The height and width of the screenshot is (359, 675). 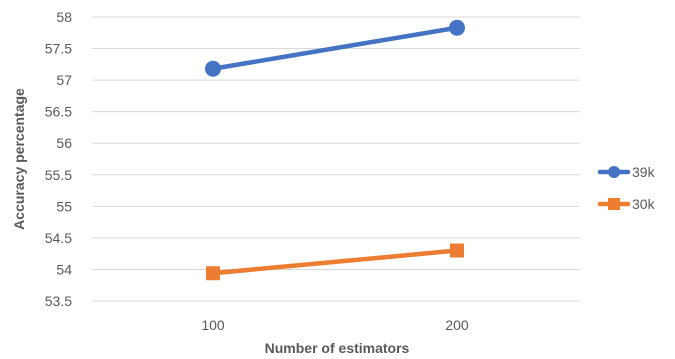 What do you see at coordinates (626, 172) in the screenshot?
I see `legend-item-39k: 39k` at bounding box center [626, 172].